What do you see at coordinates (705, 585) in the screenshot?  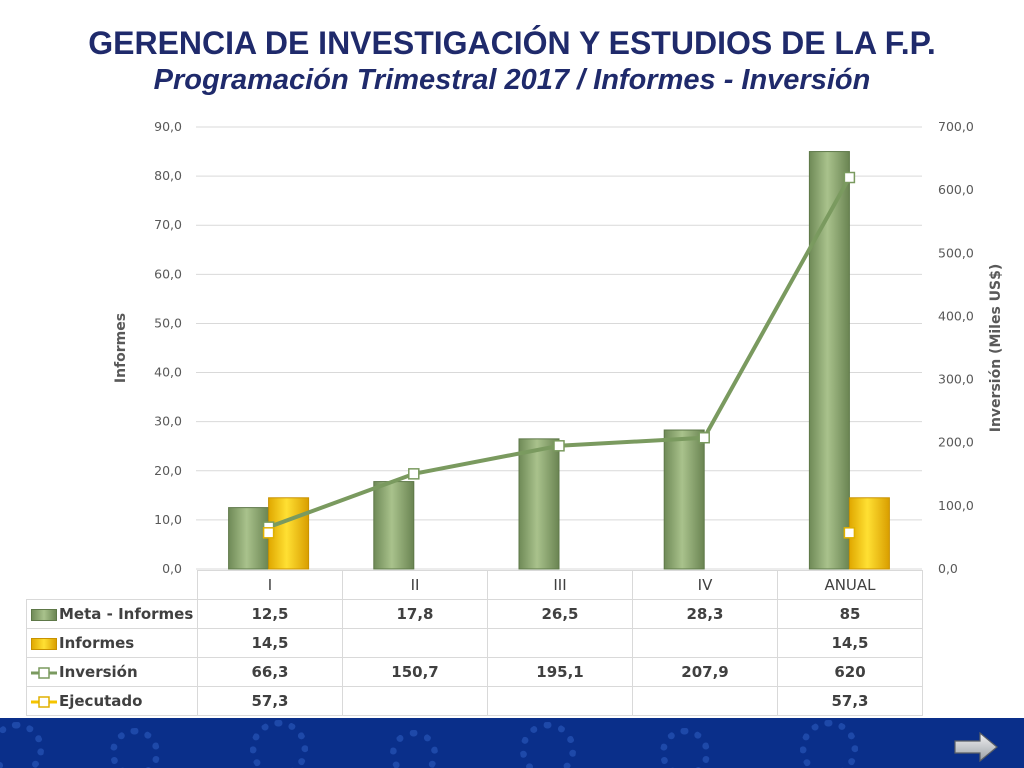 I see `category-label: IV` at bounding box center [705, 585].